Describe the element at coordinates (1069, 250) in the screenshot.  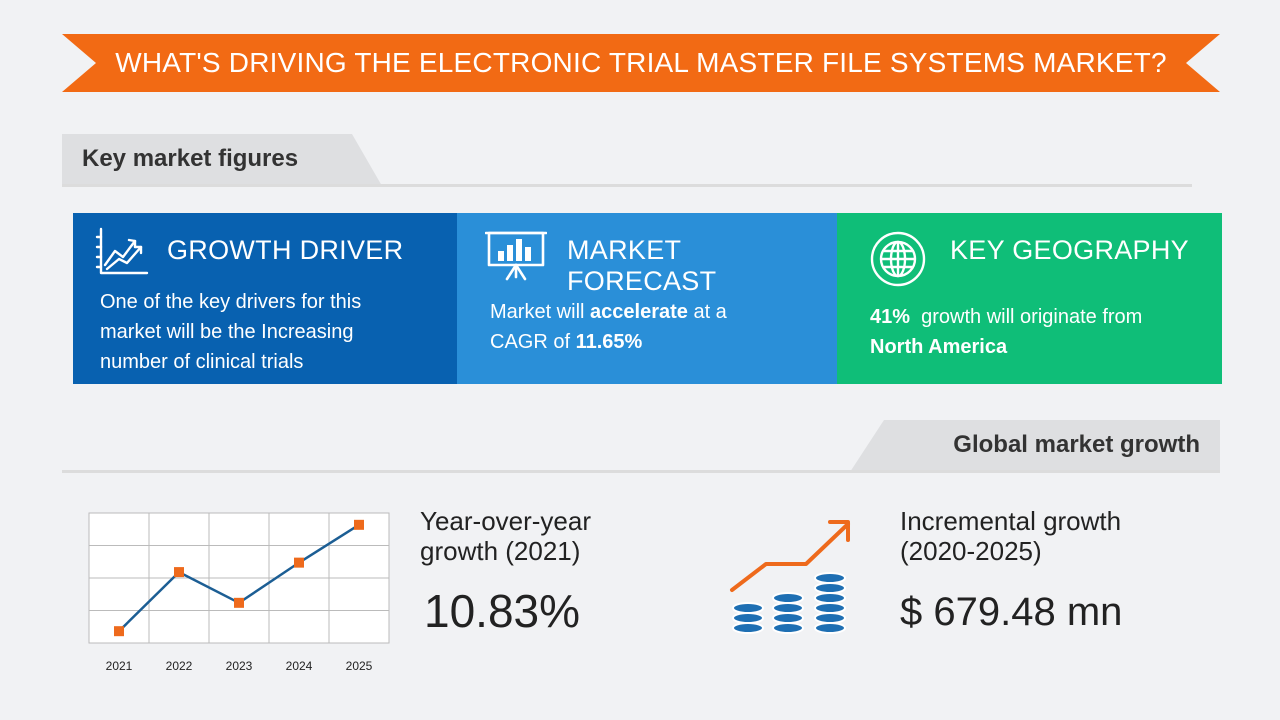
I see `key-geography-title: KEY GEOGRAPHY` at that location.